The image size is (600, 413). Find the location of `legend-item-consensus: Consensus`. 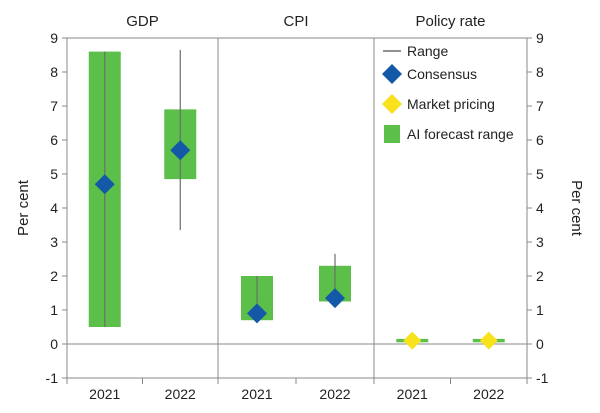

legend-item-consensus: Consensus is located at coordinates (429, 74).